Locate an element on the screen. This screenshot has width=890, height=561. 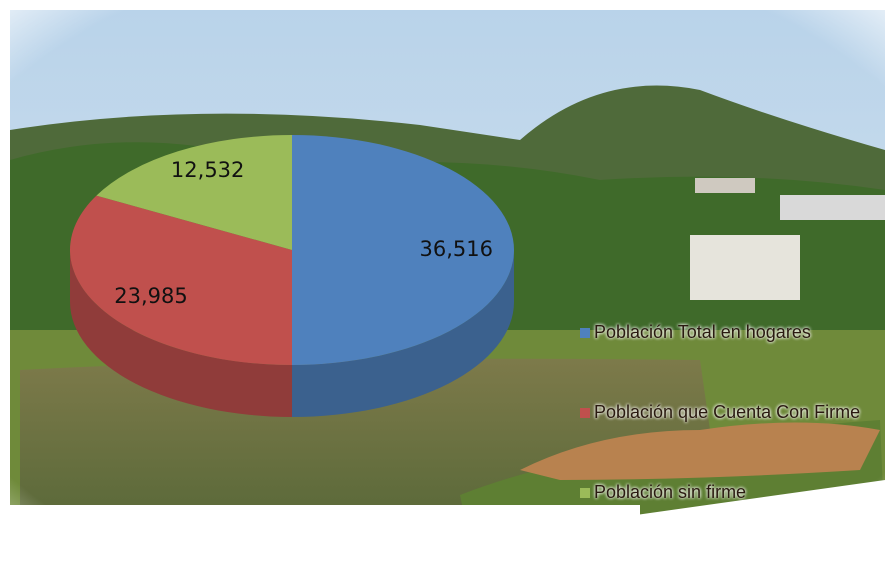
data-label: 12,532 is located at coordinates (207, 170).